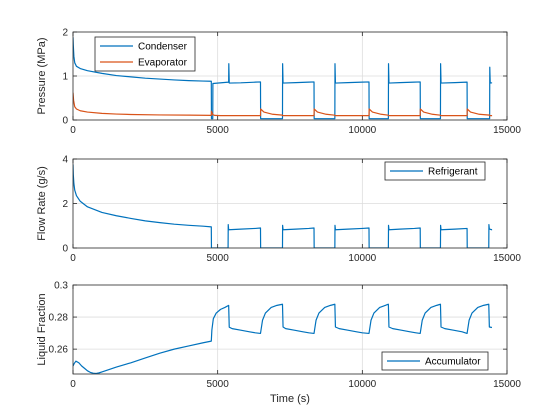 This screenshot has height=420, width=560. I want to click on legend-label-refrigerant: Refrigerant, so click(453, 172).